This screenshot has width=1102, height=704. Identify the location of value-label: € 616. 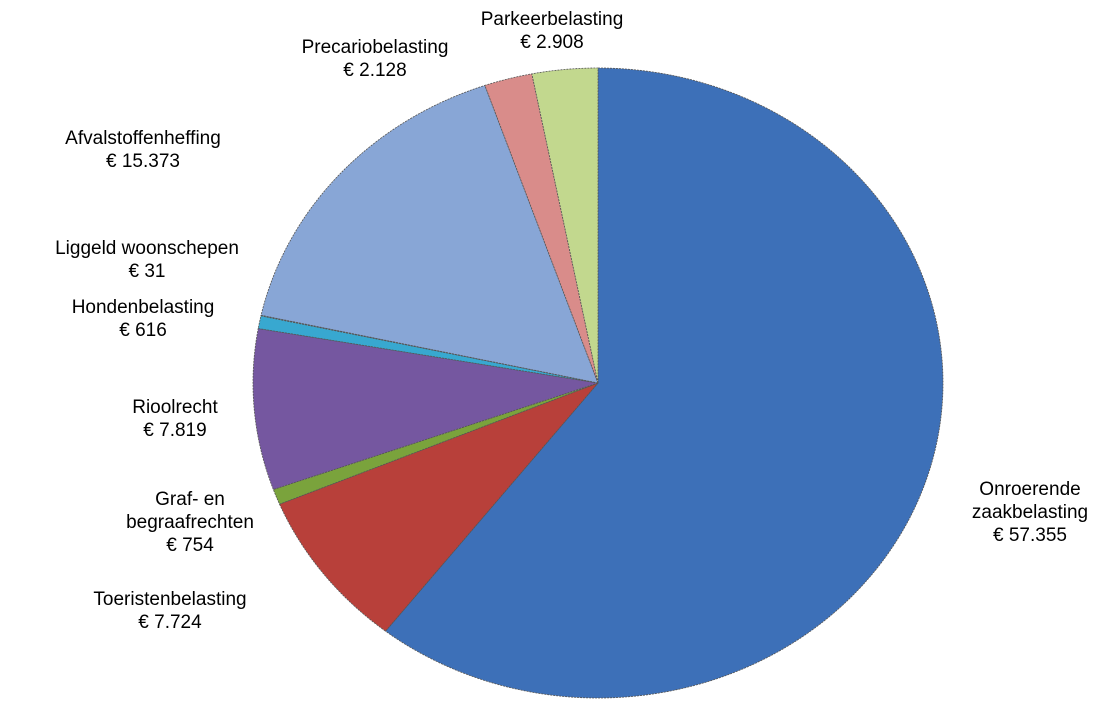
(143, 330).